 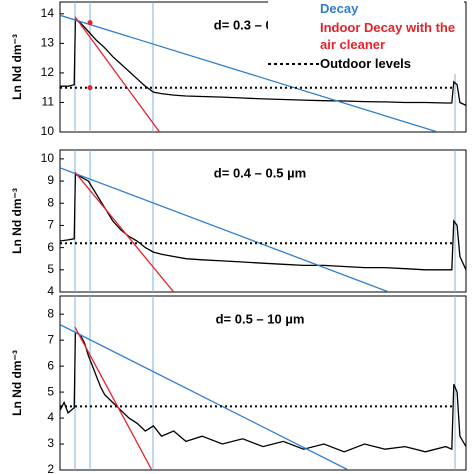 What do you see at coordinates (388, 36) in the screenshot?
I see `legend-label: Indoor Decay with the air cleaner` at bounding box center [388, 36].